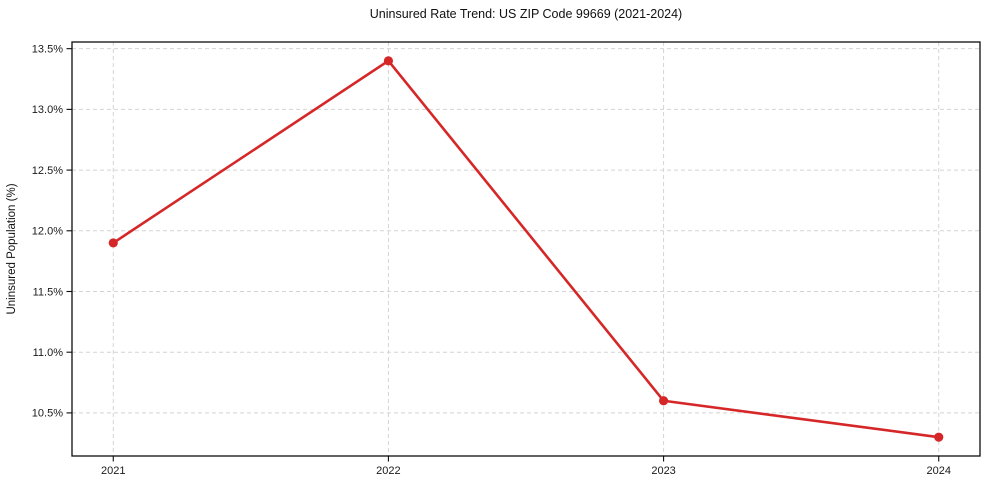 The width and height of the screenshot is (989, 490). I want to click on y-axis-label: Uninsured Population (%), so click(12, 248).